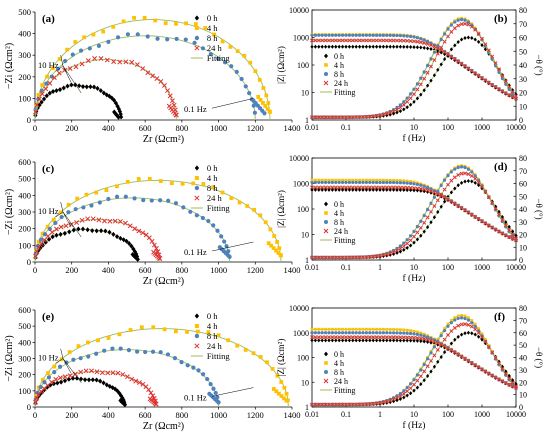 Image resolution: width=550 pixels, height=438 pixels. Describe the element at coordinates (35, 128) in the screenshot. I see `x-tick-label: 0` at that location.